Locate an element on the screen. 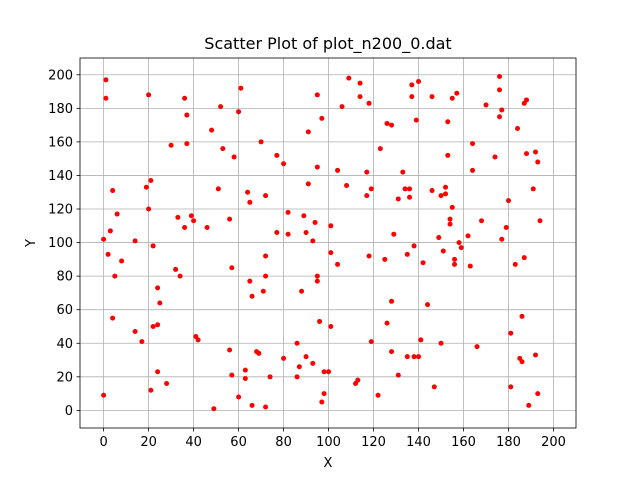 The image size is (640, 480). y-tick-label: 160 is located at coordinates (60, 142).